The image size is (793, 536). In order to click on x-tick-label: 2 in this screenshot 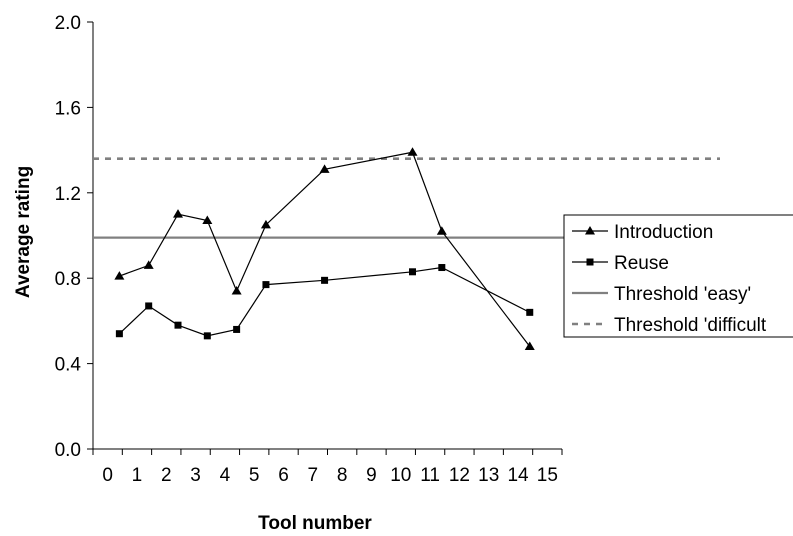, I will do `click(166, 475)`.